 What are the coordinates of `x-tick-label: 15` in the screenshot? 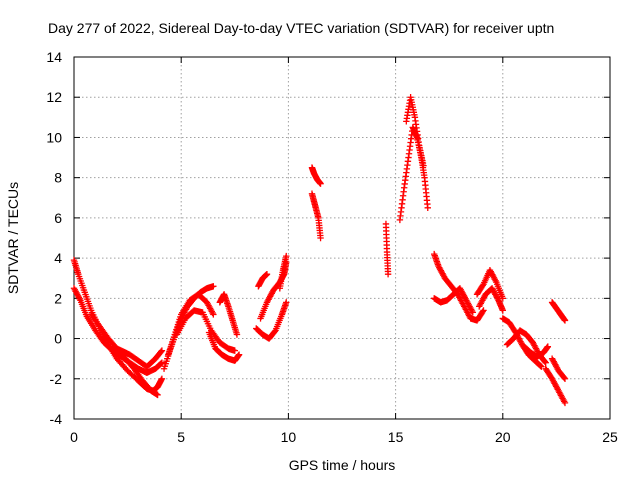 It's located at (396, 437).